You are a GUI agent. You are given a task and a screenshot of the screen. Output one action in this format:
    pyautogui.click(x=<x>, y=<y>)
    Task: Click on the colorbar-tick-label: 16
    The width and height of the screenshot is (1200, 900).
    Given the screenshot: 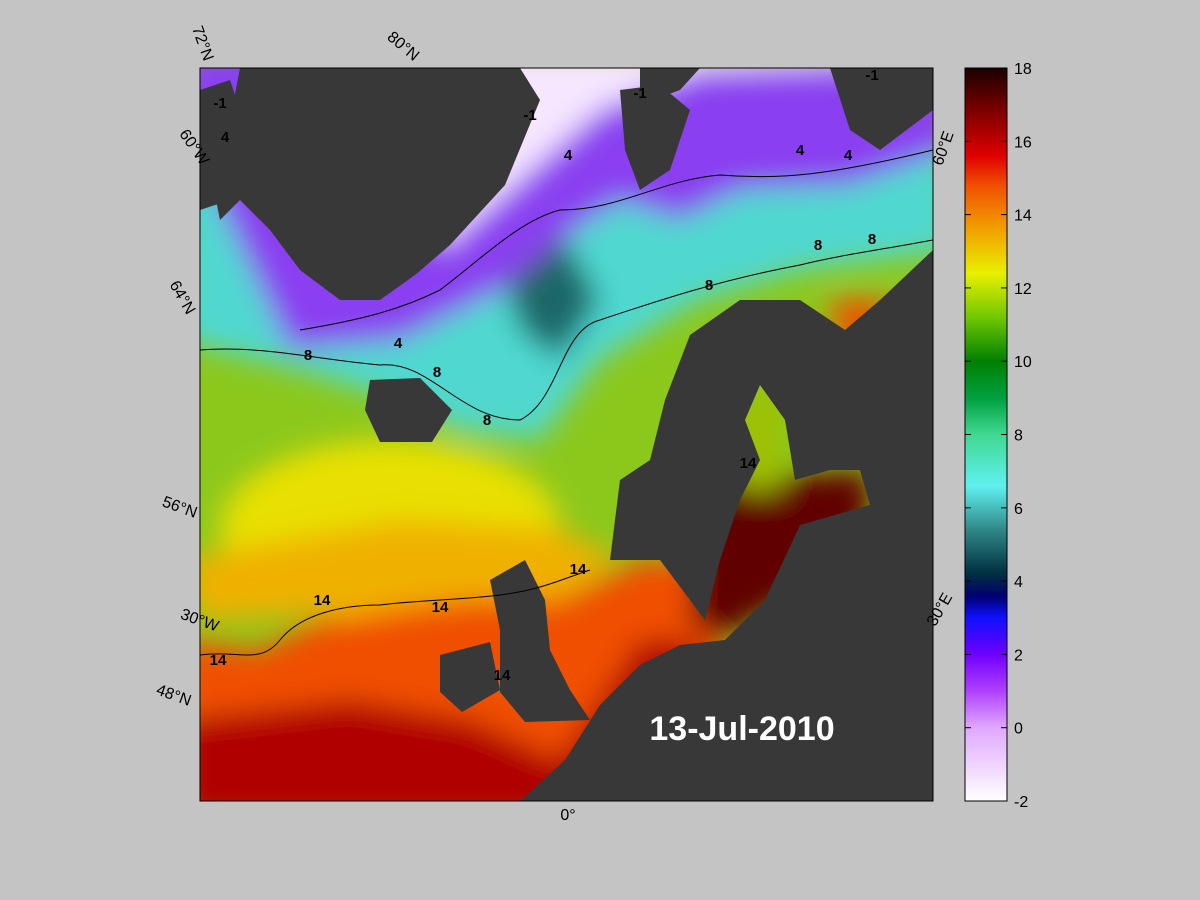 What is the action you would take?
    pyautogui.click(x=1023, y=142)
    